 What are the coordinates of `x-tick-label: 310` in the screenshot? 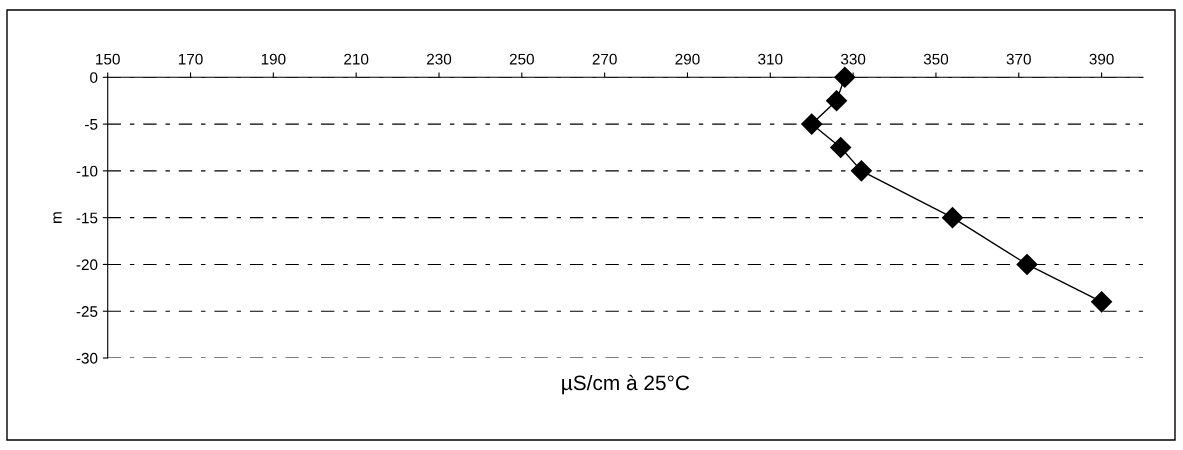 It's located at (770, 59).